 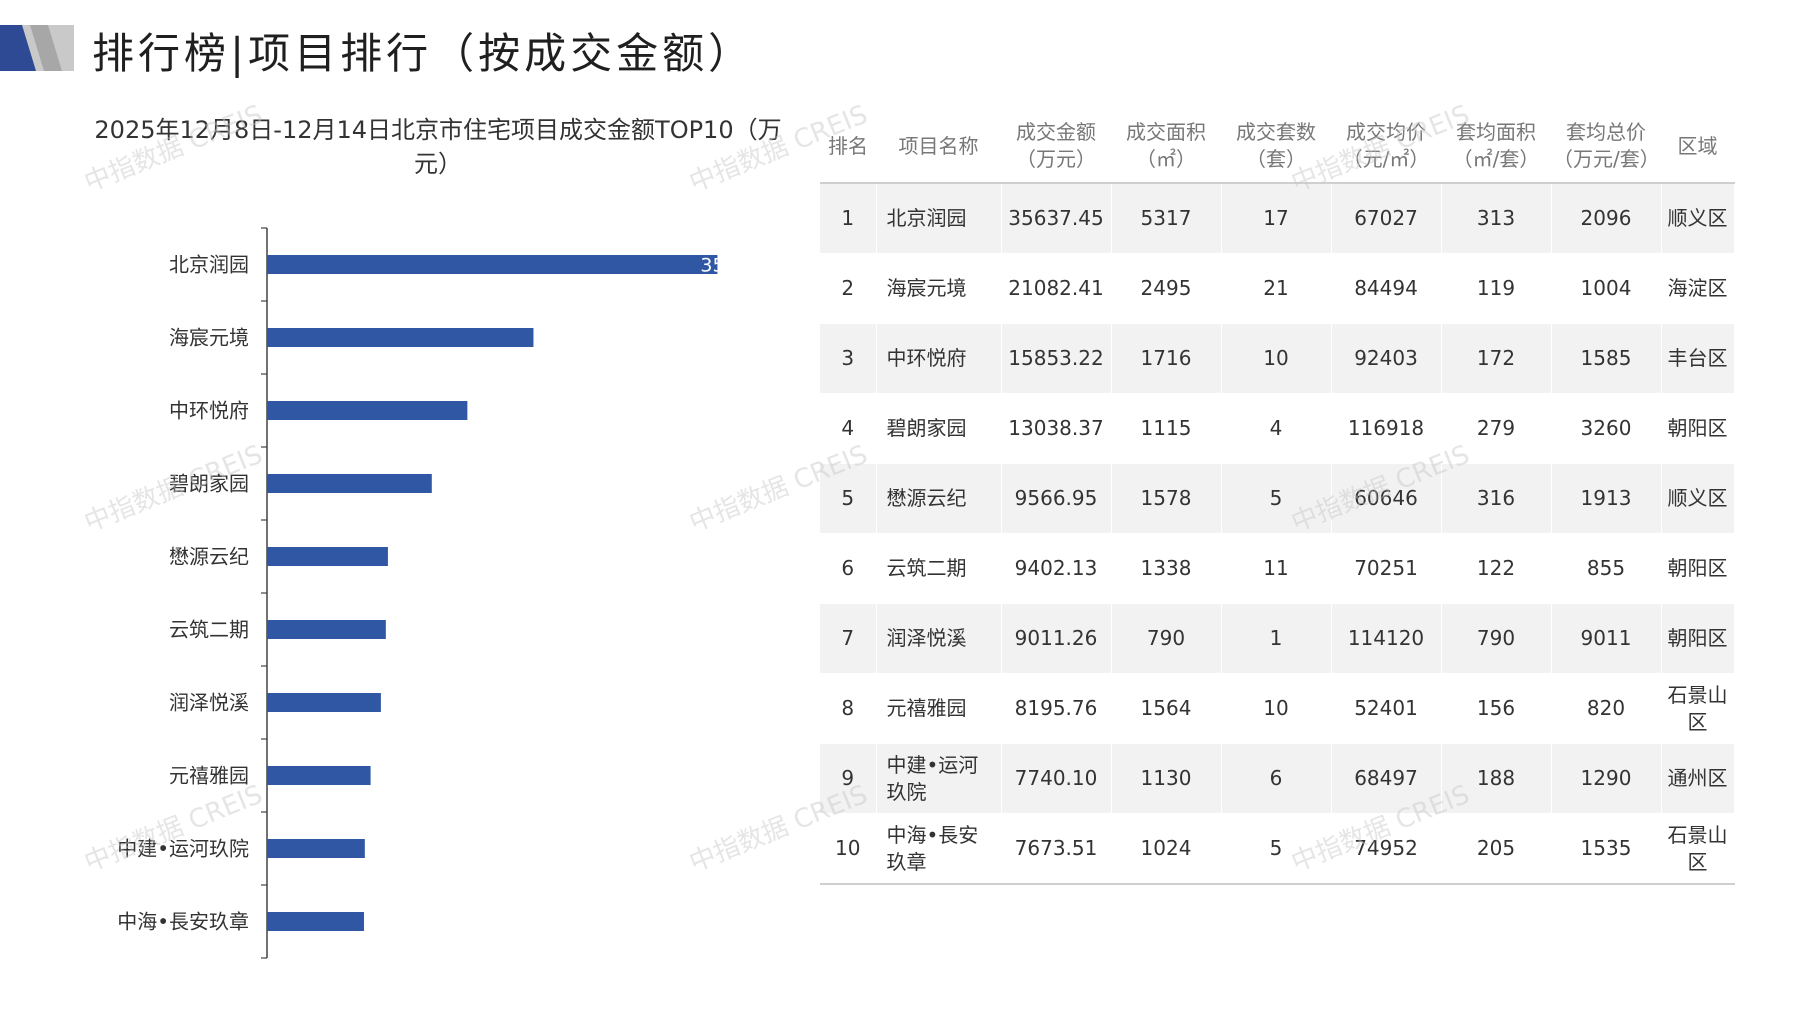 I want to click on units-cell: 6, so click(x=1276, y=778).